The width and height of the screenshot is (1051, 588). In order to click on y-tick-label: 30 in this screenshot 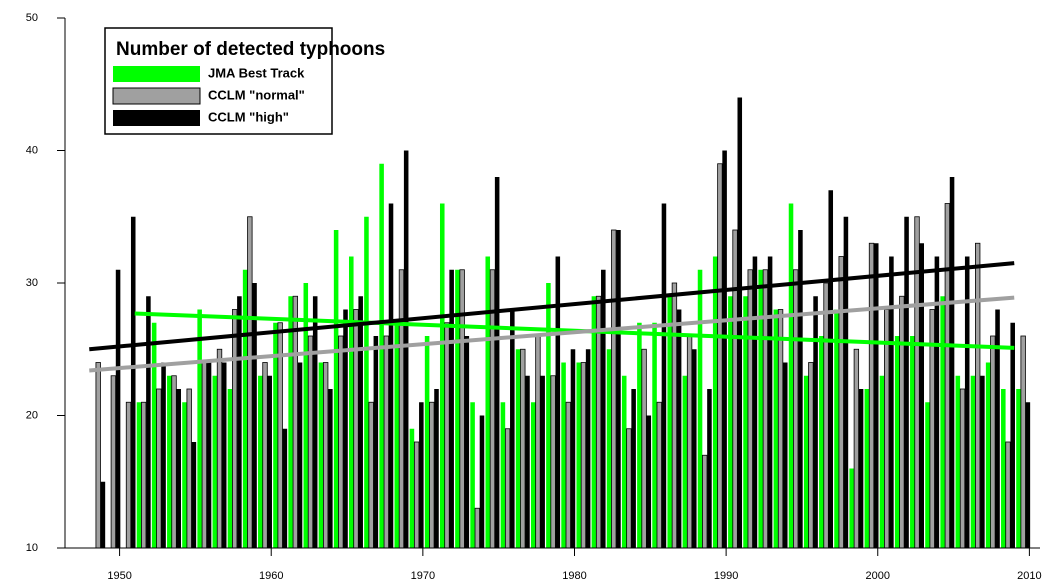, I will do `click(32, 283)`.